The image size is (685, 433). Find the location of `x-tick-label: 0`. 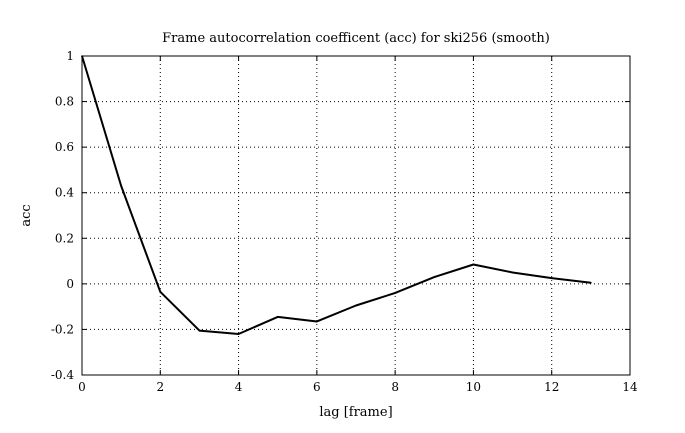

x-tick-label: 0 is located at coordinates (82, 387).